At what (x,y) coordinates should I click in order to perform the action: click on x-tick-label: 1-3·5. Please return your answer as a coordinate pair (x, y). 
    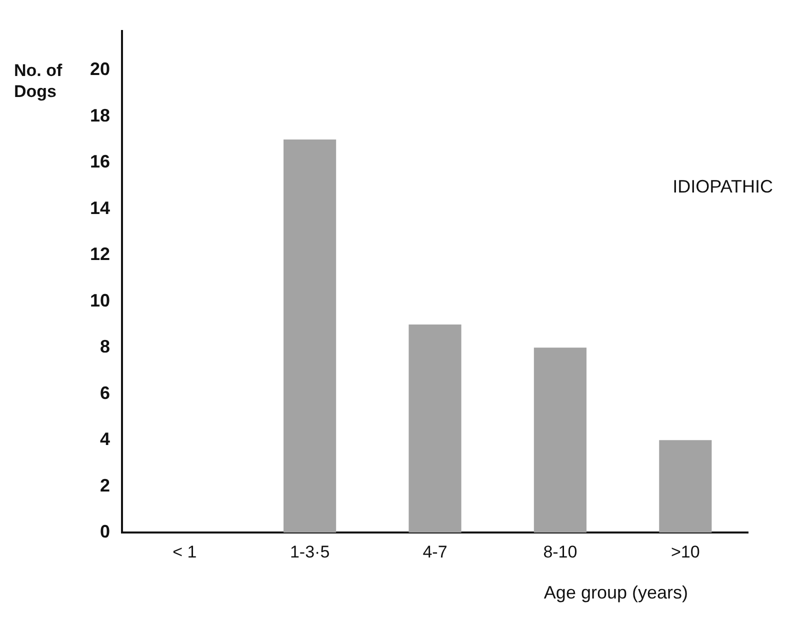
    Looking at the image, I should click on (310, 552).